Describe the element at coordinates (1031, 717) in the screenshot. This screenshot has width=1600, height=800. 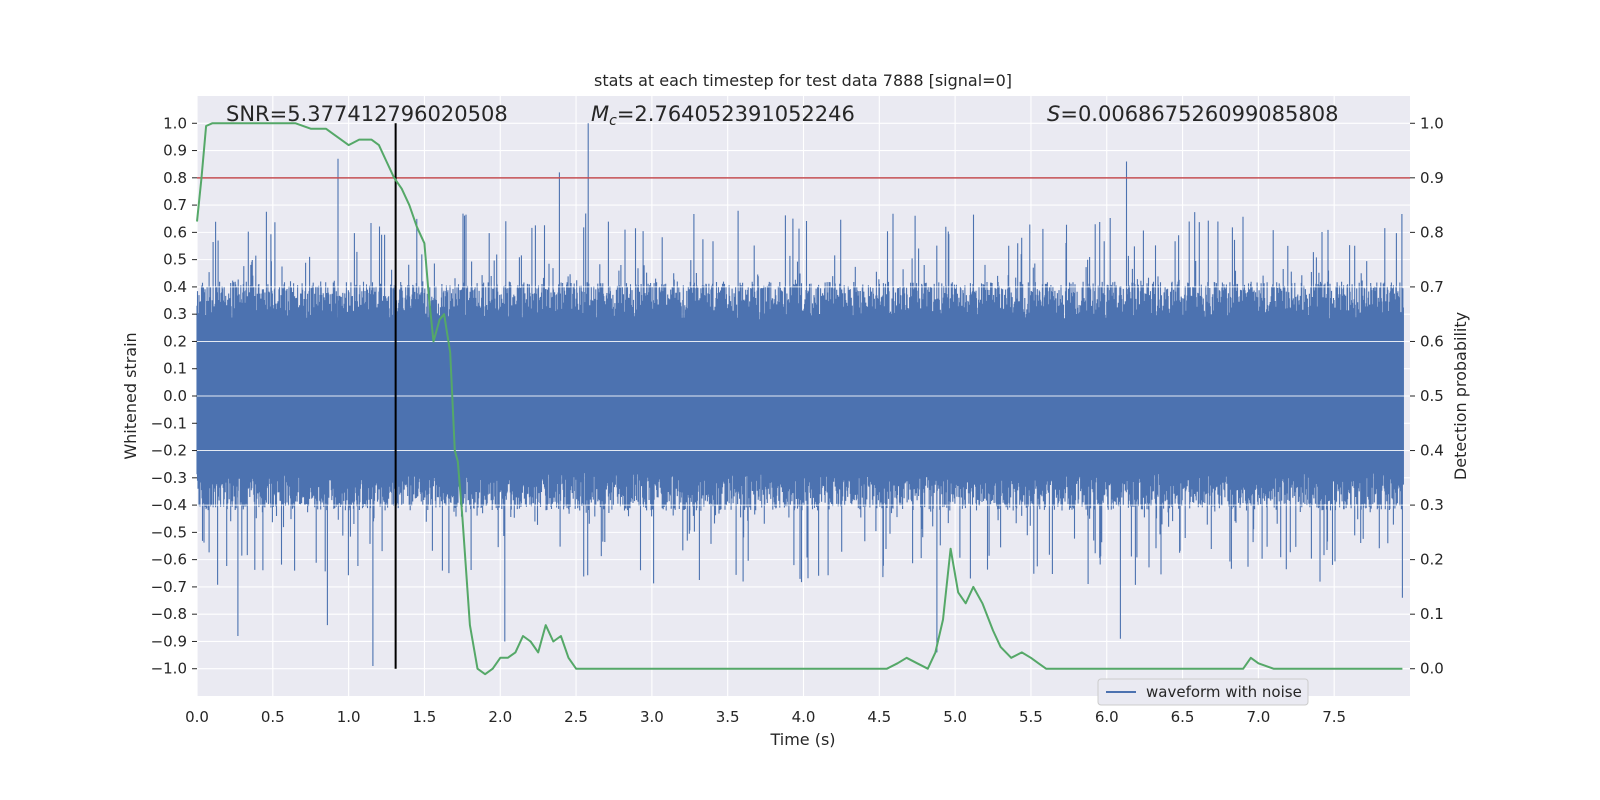
I see `x-tick-label: 5.5` at that location.